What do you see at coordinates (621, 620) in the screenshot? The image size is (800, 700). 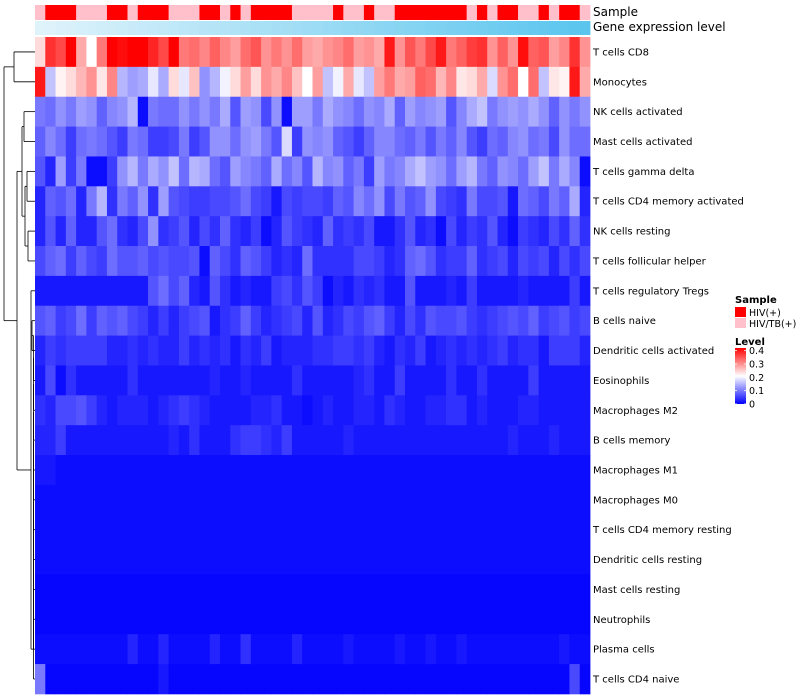 I see `row-label: Neutrophils` at bounding box center [621, 620].